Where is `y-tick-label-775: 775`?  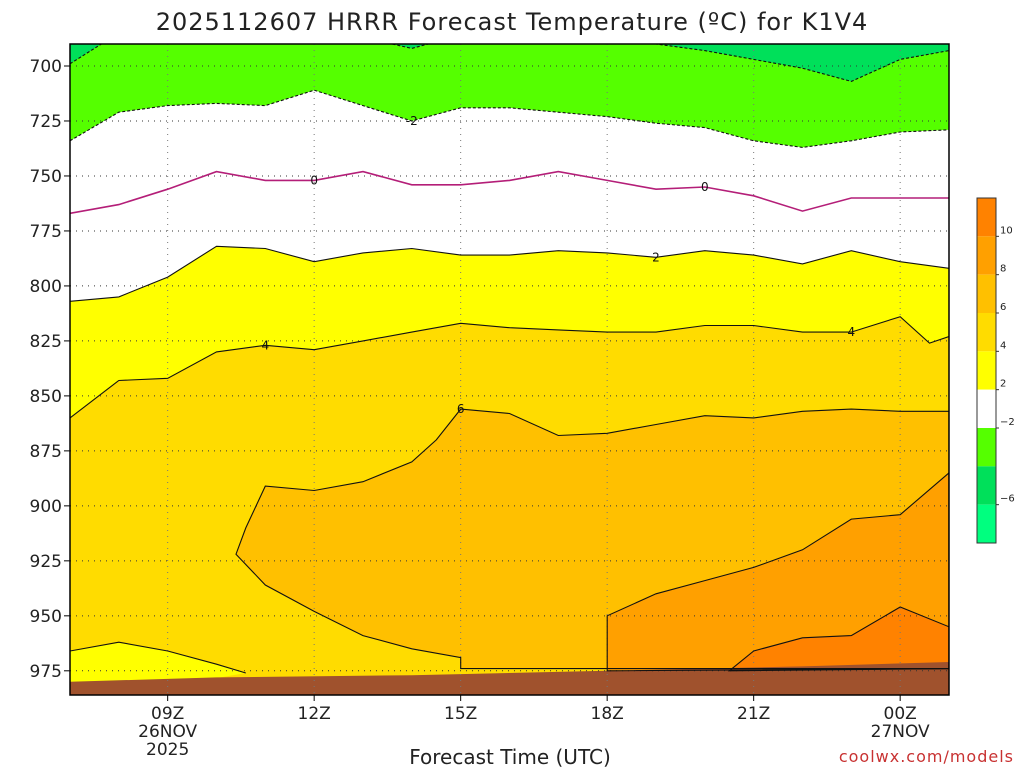
y-tick-label-775: 775 is located at coordinates (46, 232).